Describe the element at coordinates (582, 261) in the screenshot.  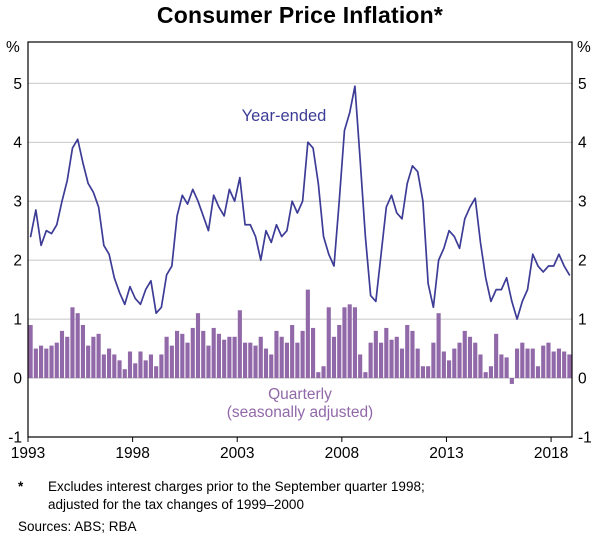
I see `y-tick-label-right: 2` at that location.